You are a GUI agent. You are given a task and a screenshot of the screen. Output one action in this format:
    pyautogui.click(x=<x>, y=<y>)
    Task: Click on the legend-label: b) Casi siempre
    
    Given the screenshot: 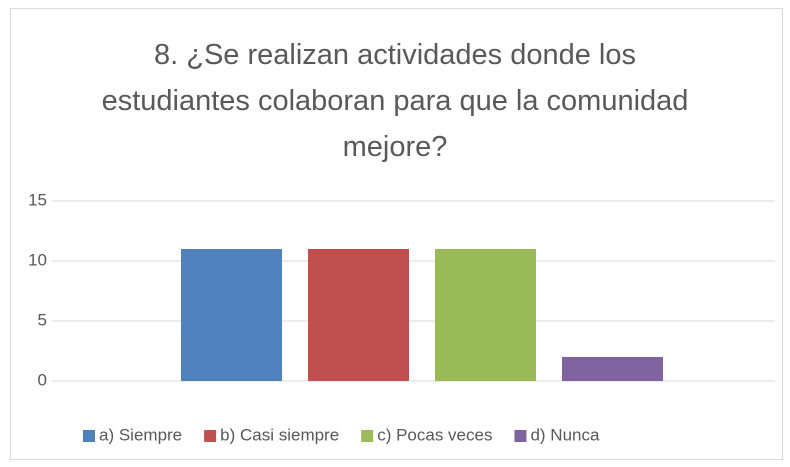 What is the action you would take?
    pyautogui.click(x=279, y=434)
    